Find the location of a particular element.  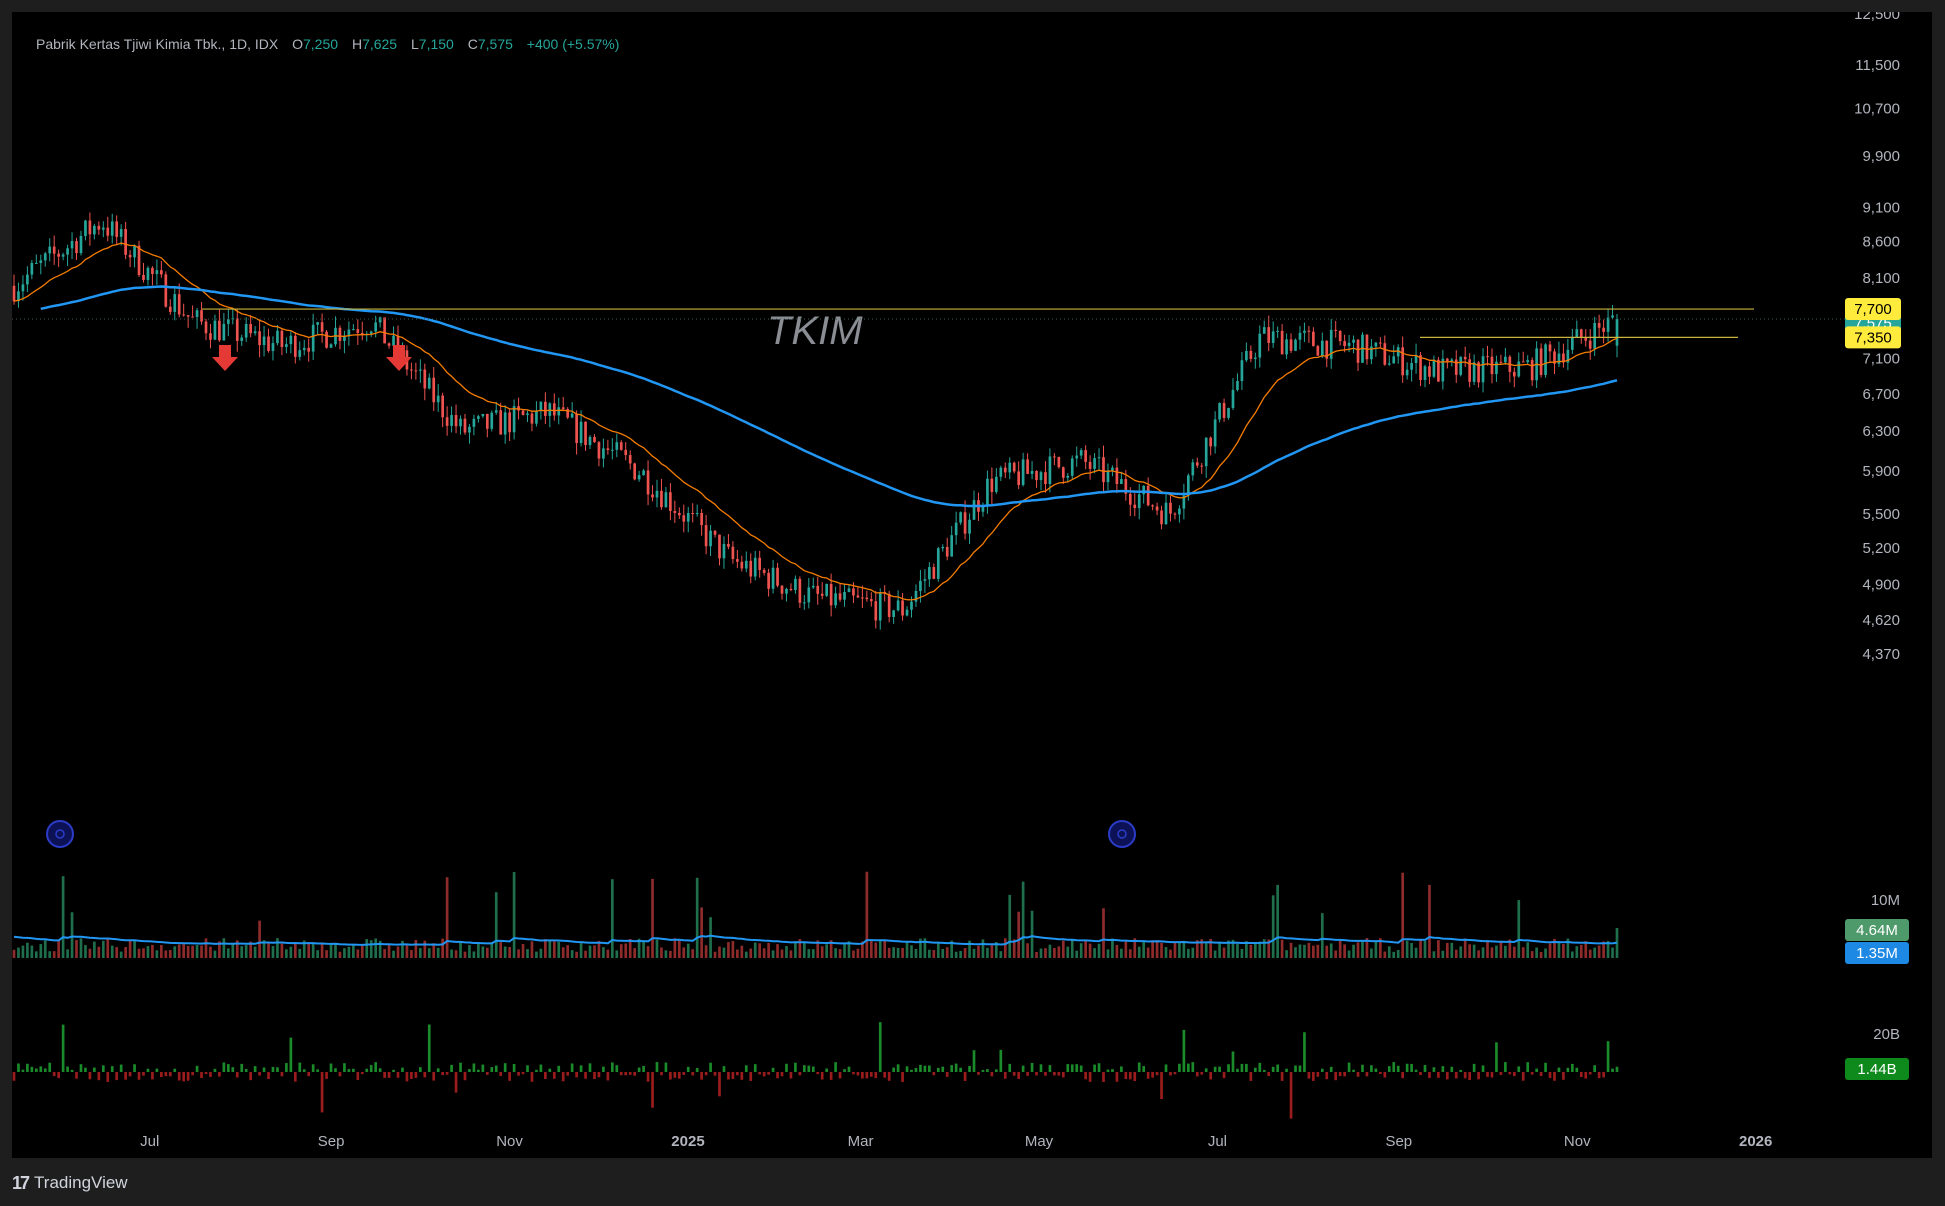

brand-name: TradingView is located at coordinates (81, 1182).